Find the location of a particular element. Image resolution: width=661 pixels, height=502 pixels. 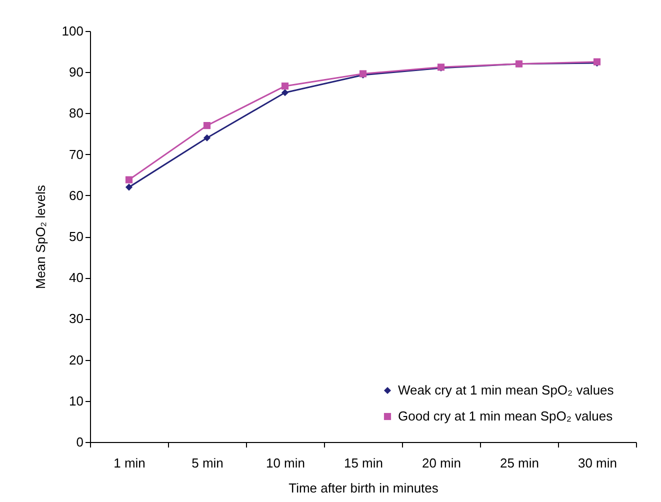

y-axis-title: Mean SpO₂ levels is located at coordinates (40, 237).